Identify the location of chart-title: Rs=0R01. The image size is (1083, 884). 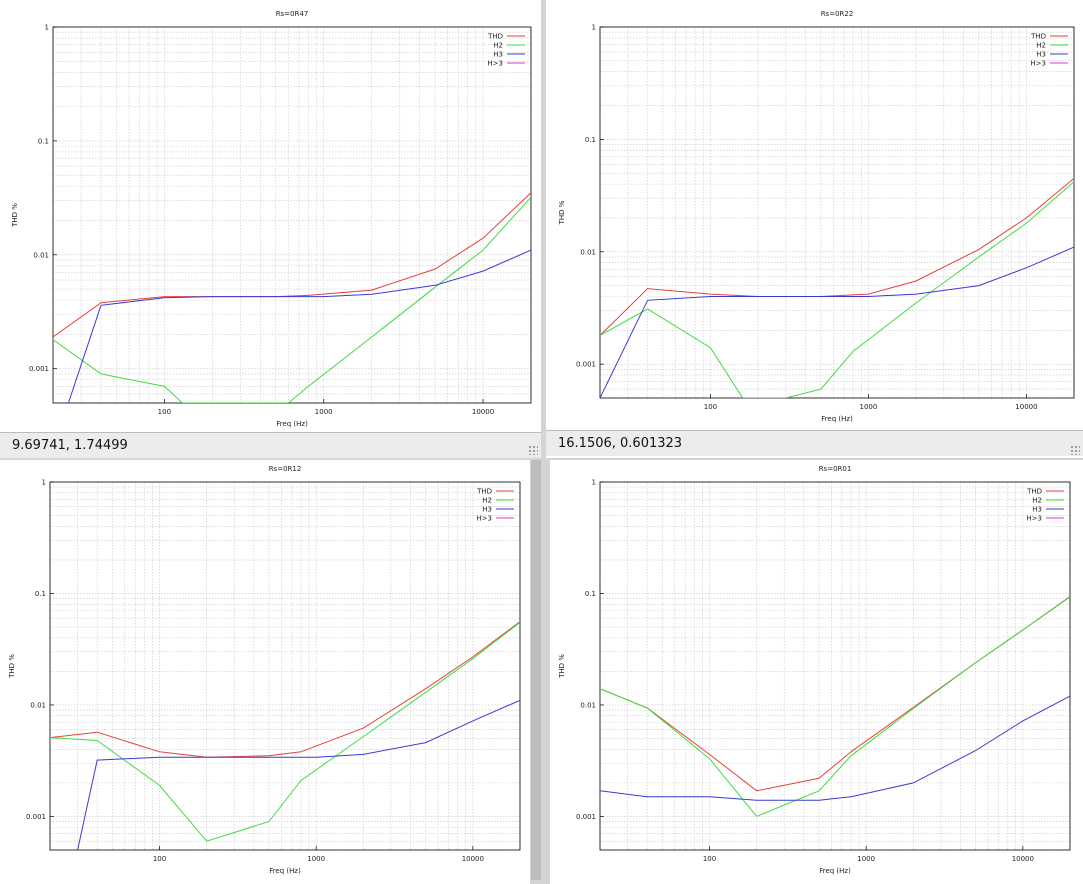
(835, 469).